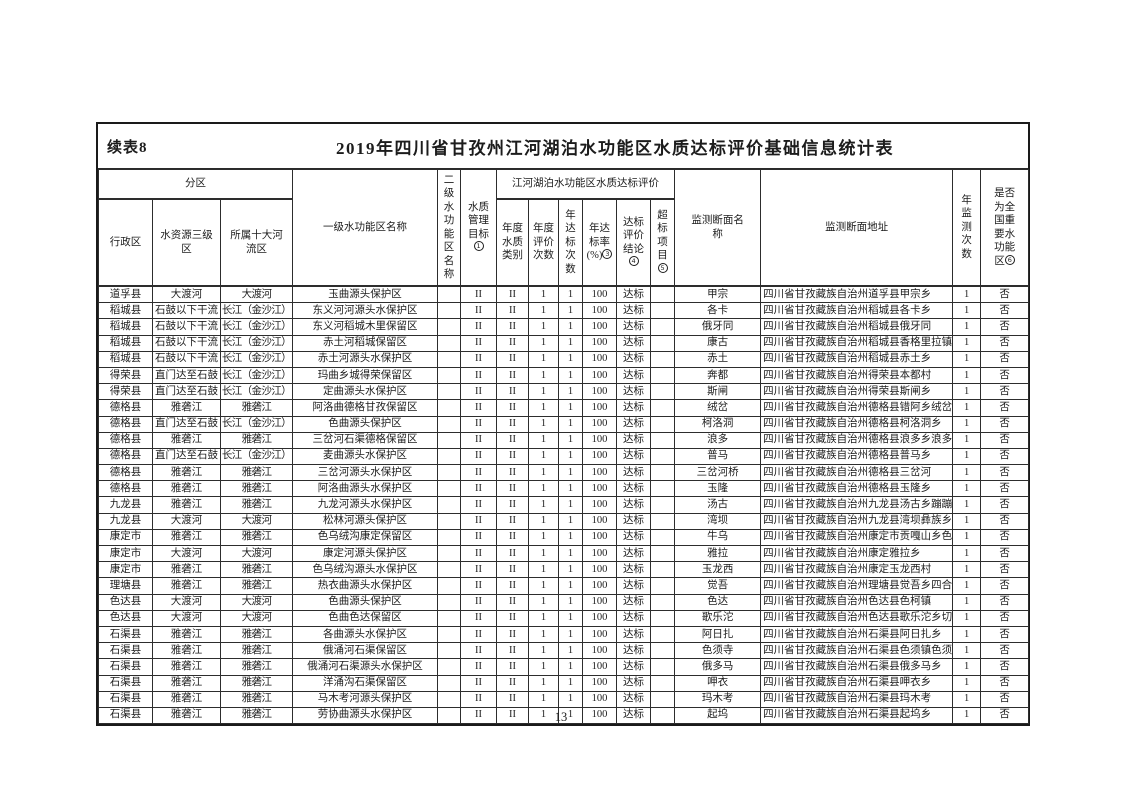 The image size is (1122, 793). Describe the element at coordinates (857, 473) in the screenshot. I see `cell-section-address: 四川省甘孜藏族自治州德格县三岔河` at that location.